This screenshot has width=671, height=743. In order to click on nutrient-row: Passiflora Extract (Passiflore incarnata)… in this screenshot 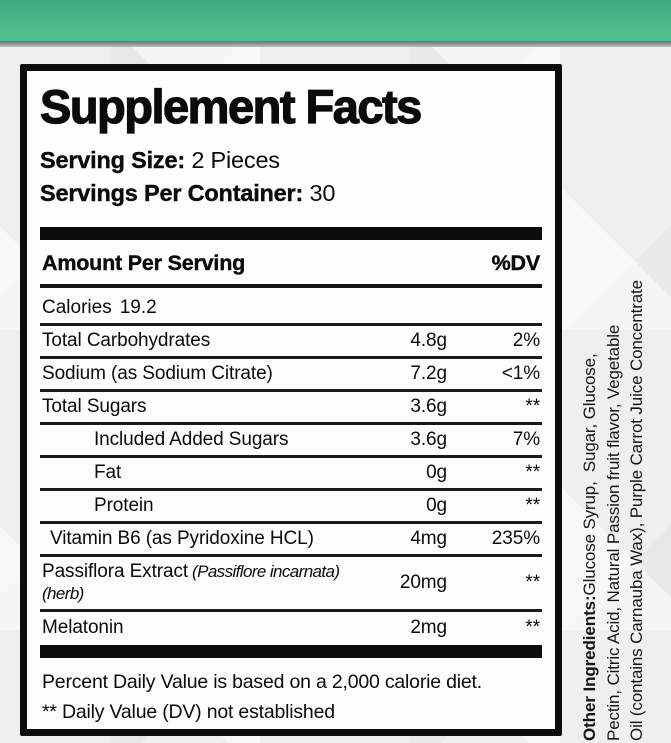, I will do `click(291, 584)`.